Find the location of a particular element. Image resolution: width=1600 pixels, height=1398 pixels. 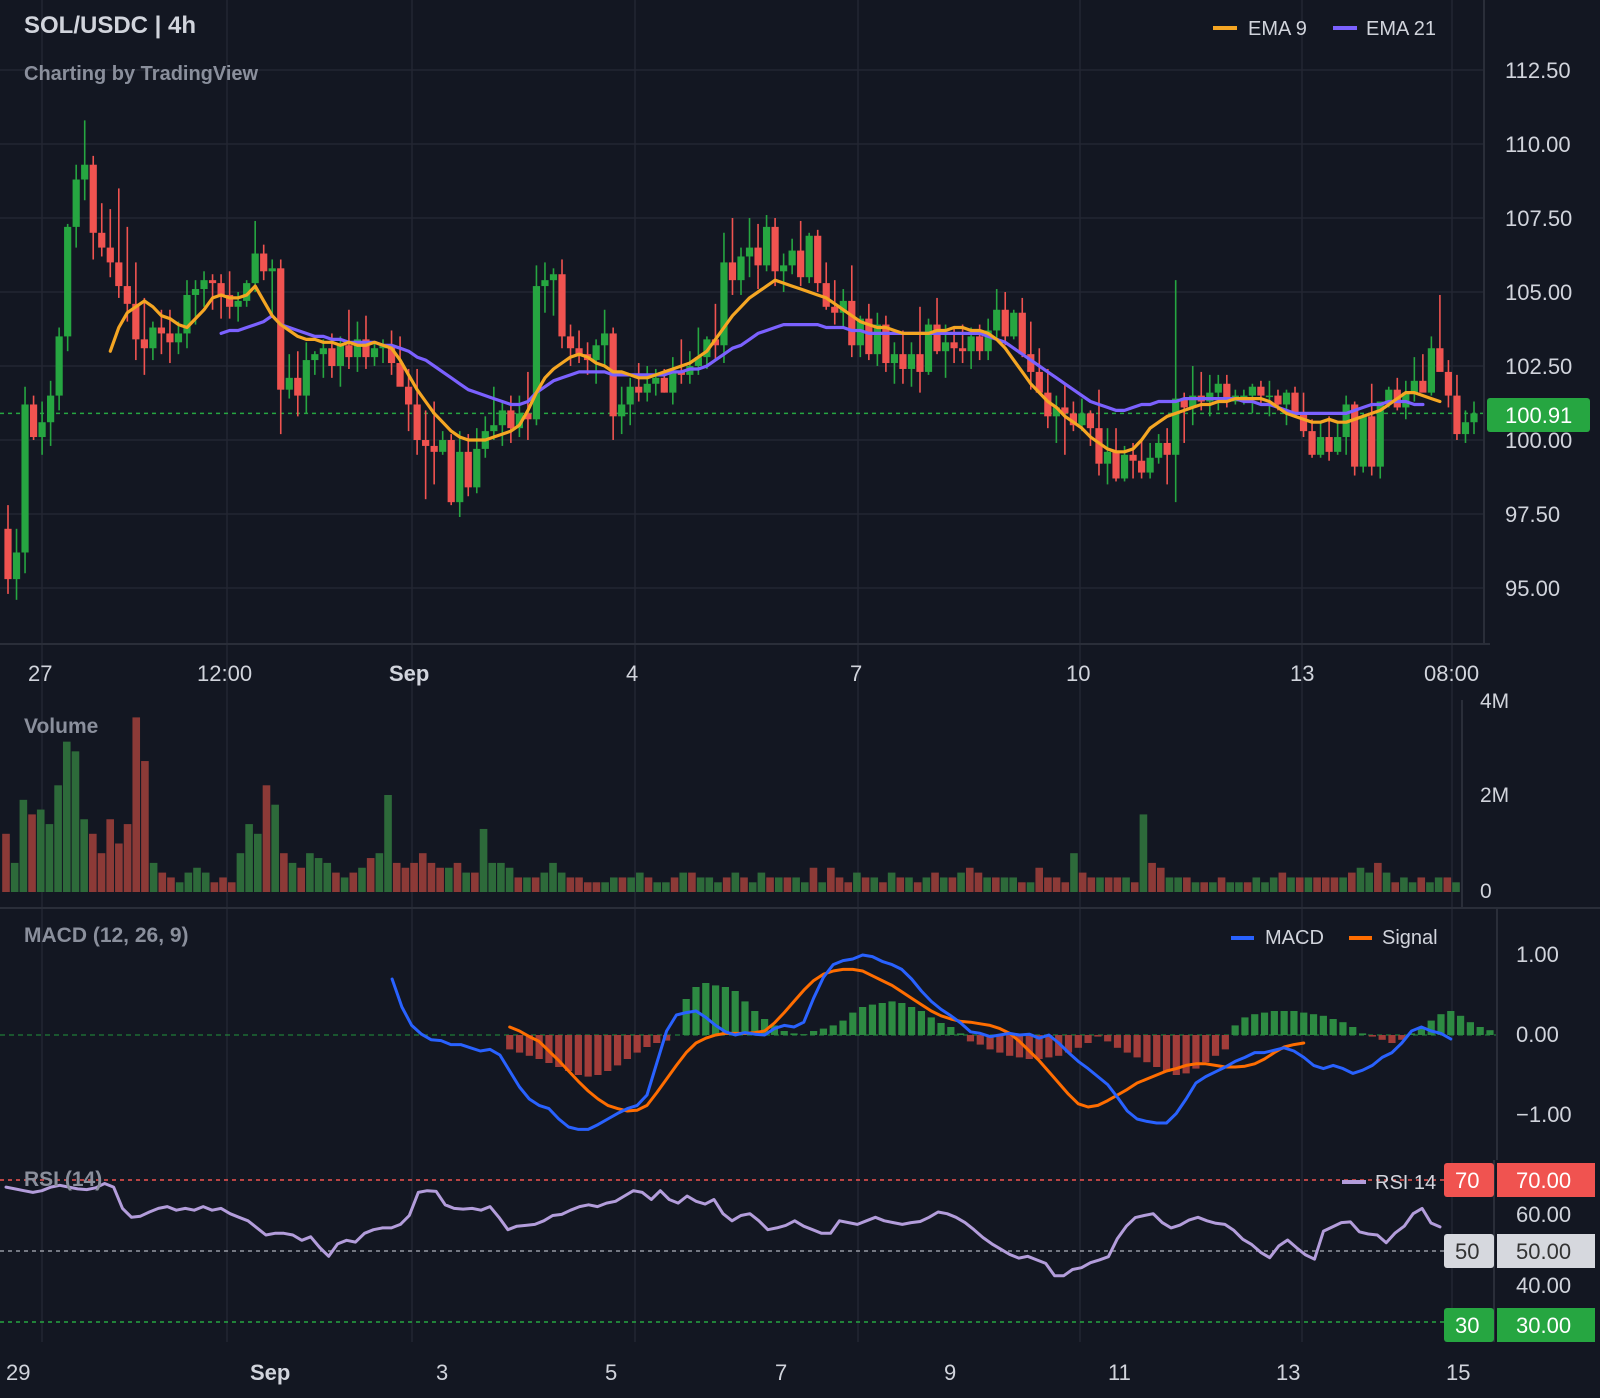

macd-line is located at coordinates (921, 1042).